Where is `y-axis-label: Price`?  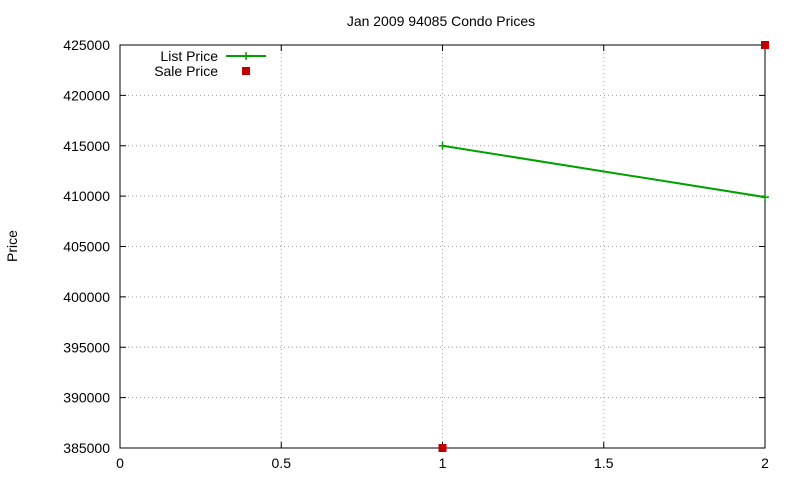
y-axis-label: Price is located at coordinates (12, 246).